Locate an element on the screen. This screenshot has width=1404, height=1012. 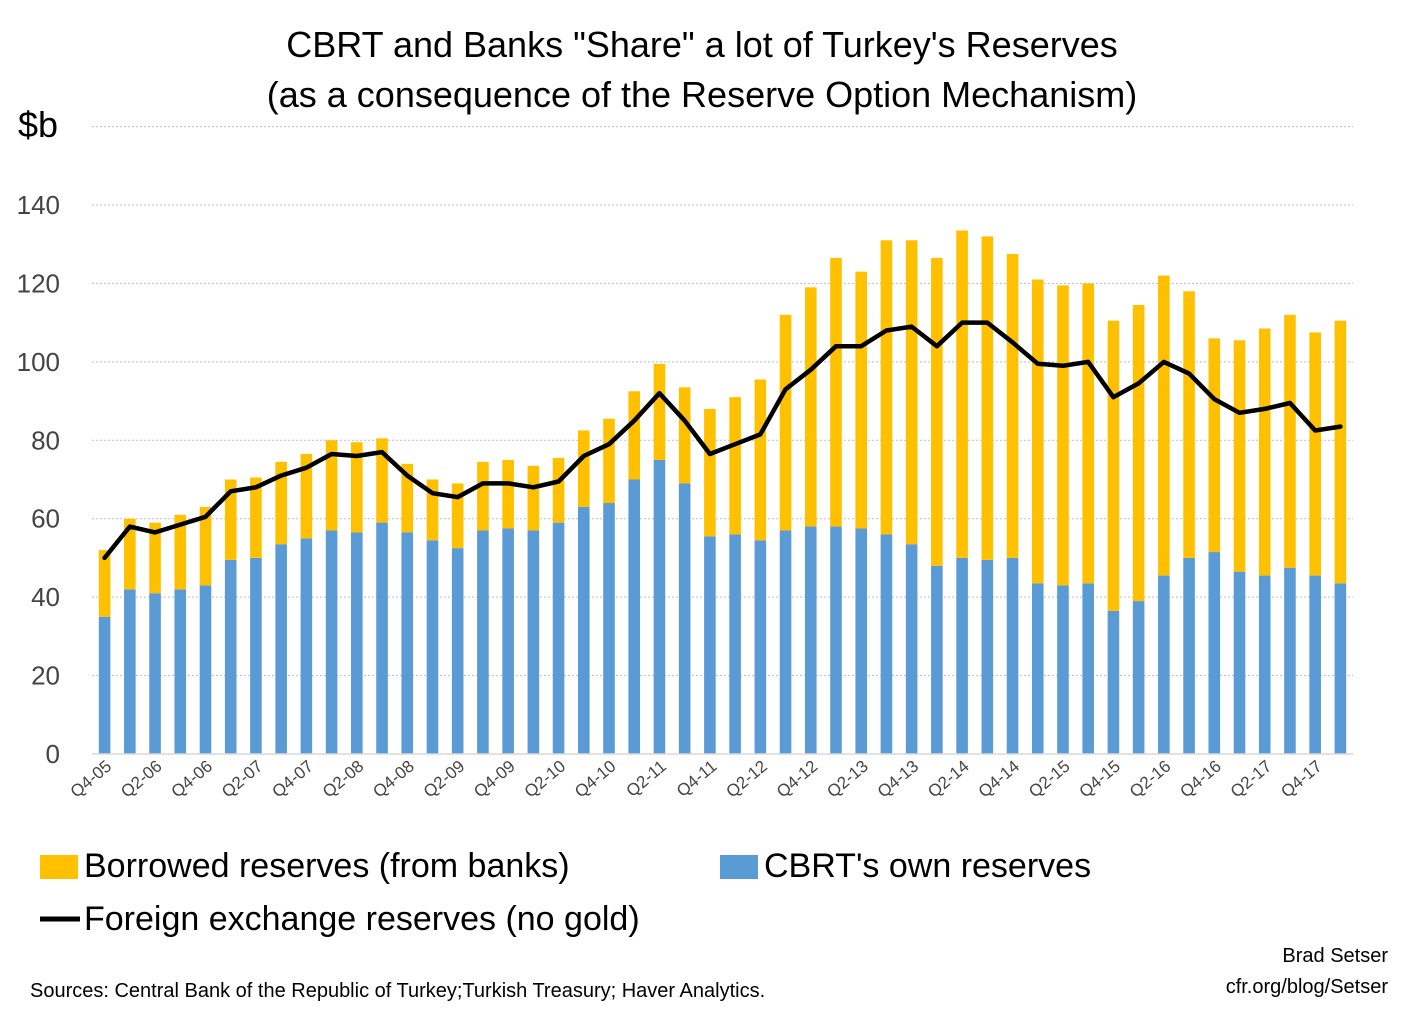
x-tick-label: Q2-07 is located at coordinates (242, 779).